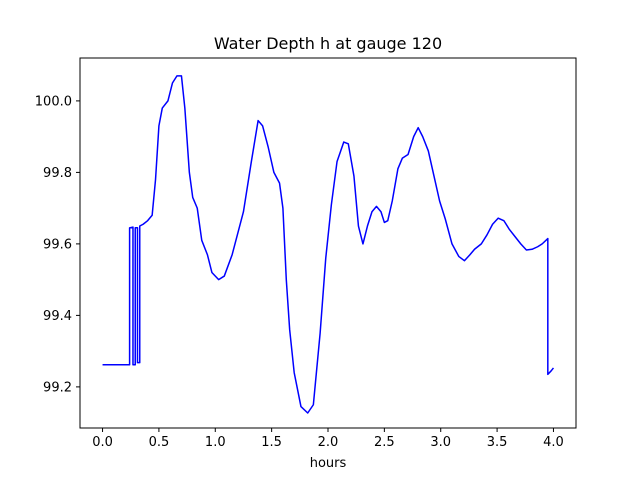 Image resolution: width=640 pixels, height=480 pixels. What do you see at coordinates (57, 173) in the screenshot?
I see `y-tick-label: 99.8` at bounding box center [57, 173].